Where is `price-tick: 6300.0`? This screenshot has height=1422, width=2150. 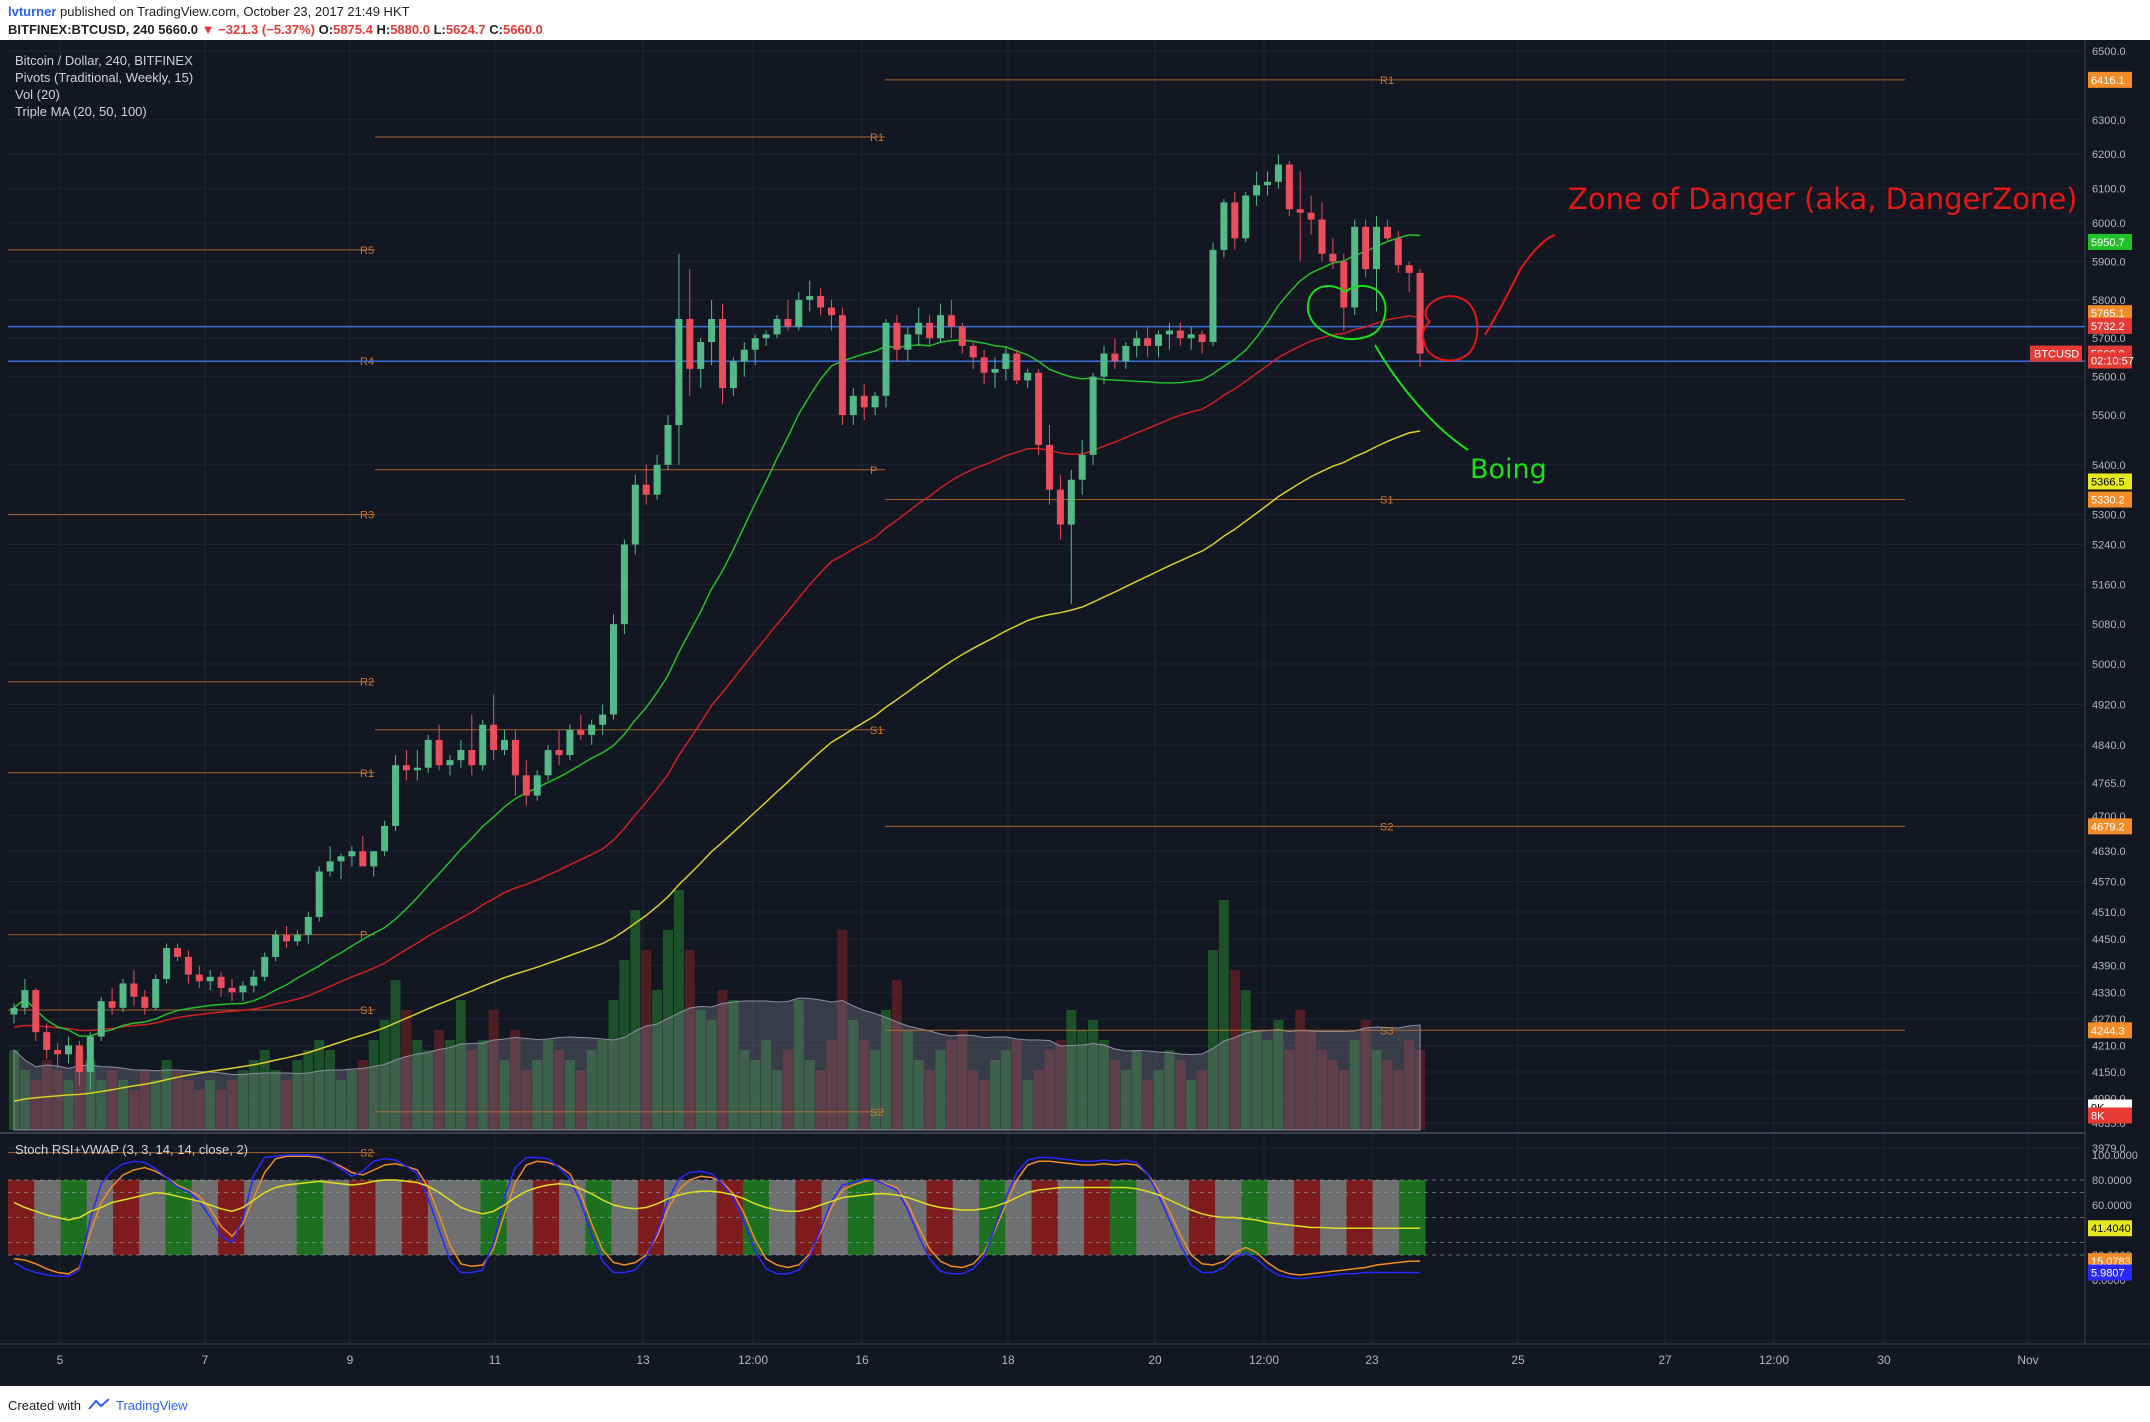
price-tick: 6300.0 is located at coordinates (2109, 121).